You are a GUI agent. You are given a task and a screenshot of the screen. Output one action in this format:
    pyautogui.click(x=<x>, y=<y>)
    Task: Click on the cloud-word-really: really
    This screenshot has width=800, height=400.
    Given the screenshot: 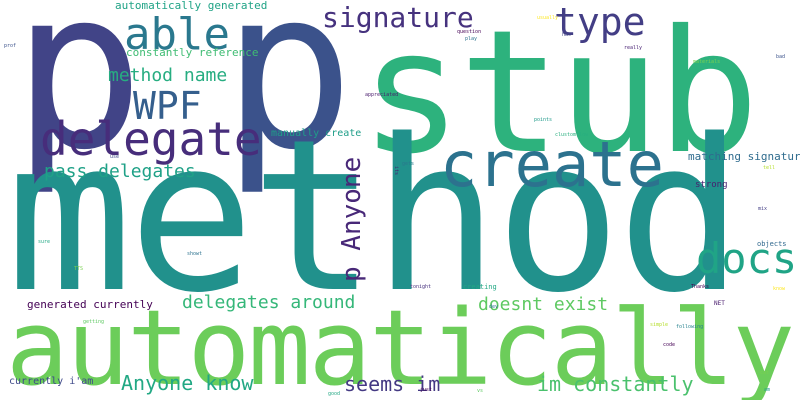 What is the action you would take?
    pyautogui.click(x=633, y=48)
    